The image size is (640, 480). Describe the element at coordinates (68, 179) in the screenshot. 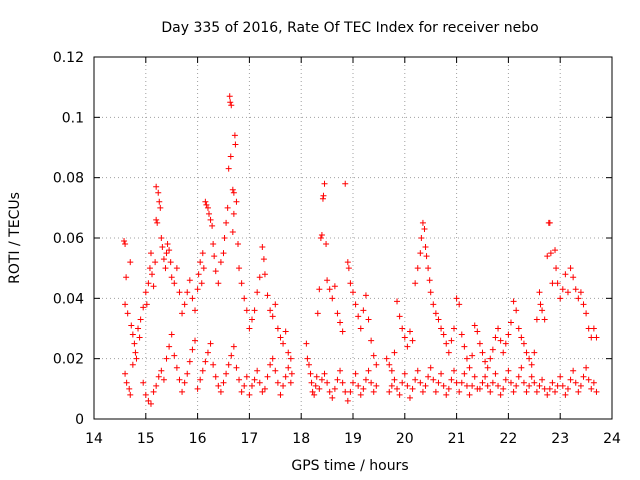

I see `y-tick-label: 0.08` at that location.